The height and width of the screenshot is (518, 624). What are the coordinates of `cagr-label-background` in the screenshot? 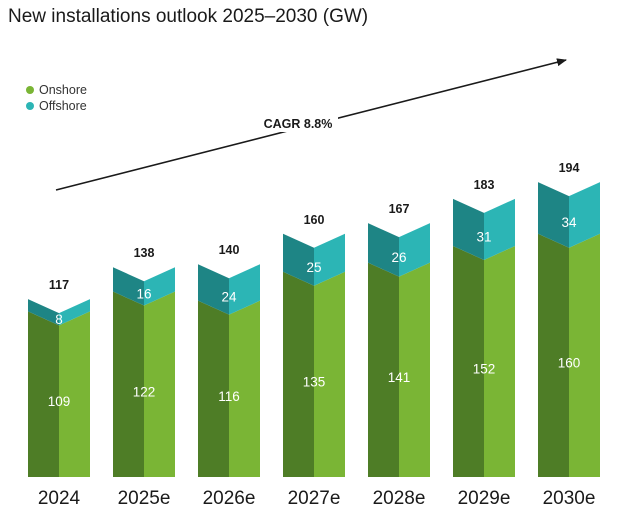 It's located at (298, 123).